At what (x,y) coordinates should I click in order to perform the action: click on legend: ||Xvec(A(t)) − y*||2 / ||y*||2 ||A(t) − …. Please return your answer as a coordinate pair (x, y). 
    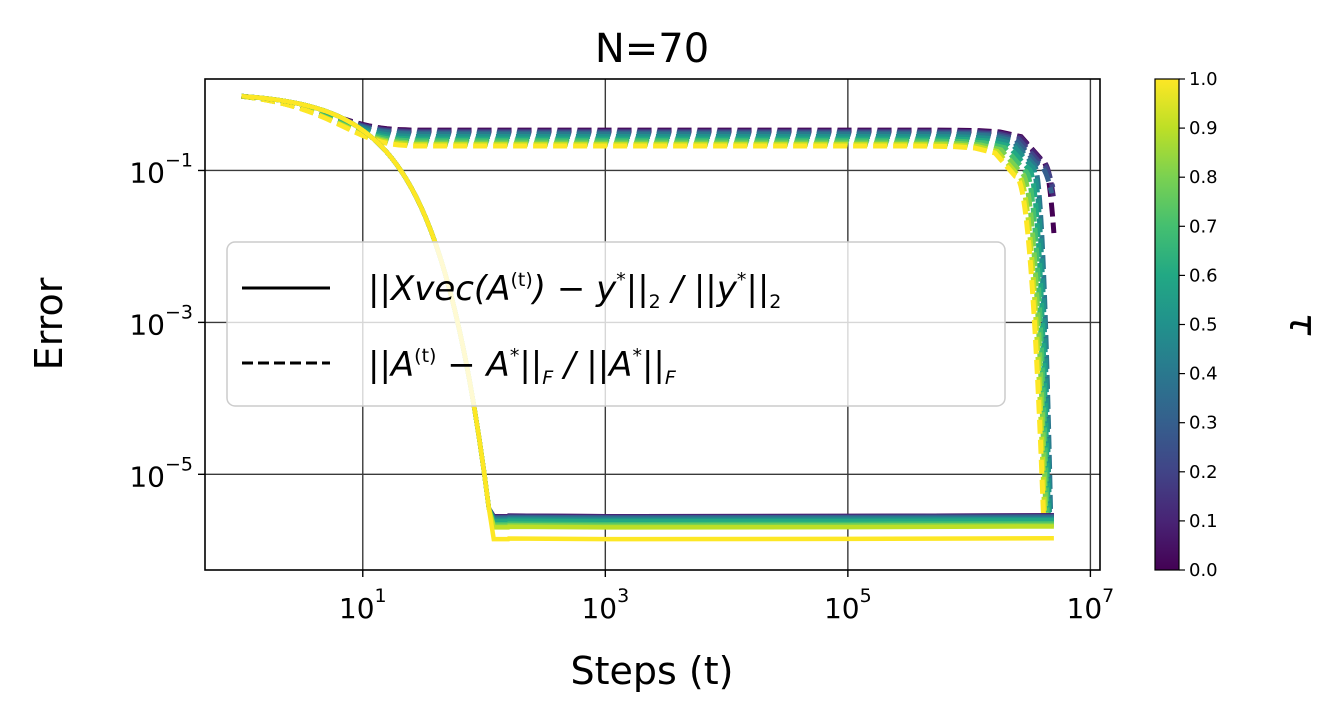
    Looking at the image, I should click on (616, 324).